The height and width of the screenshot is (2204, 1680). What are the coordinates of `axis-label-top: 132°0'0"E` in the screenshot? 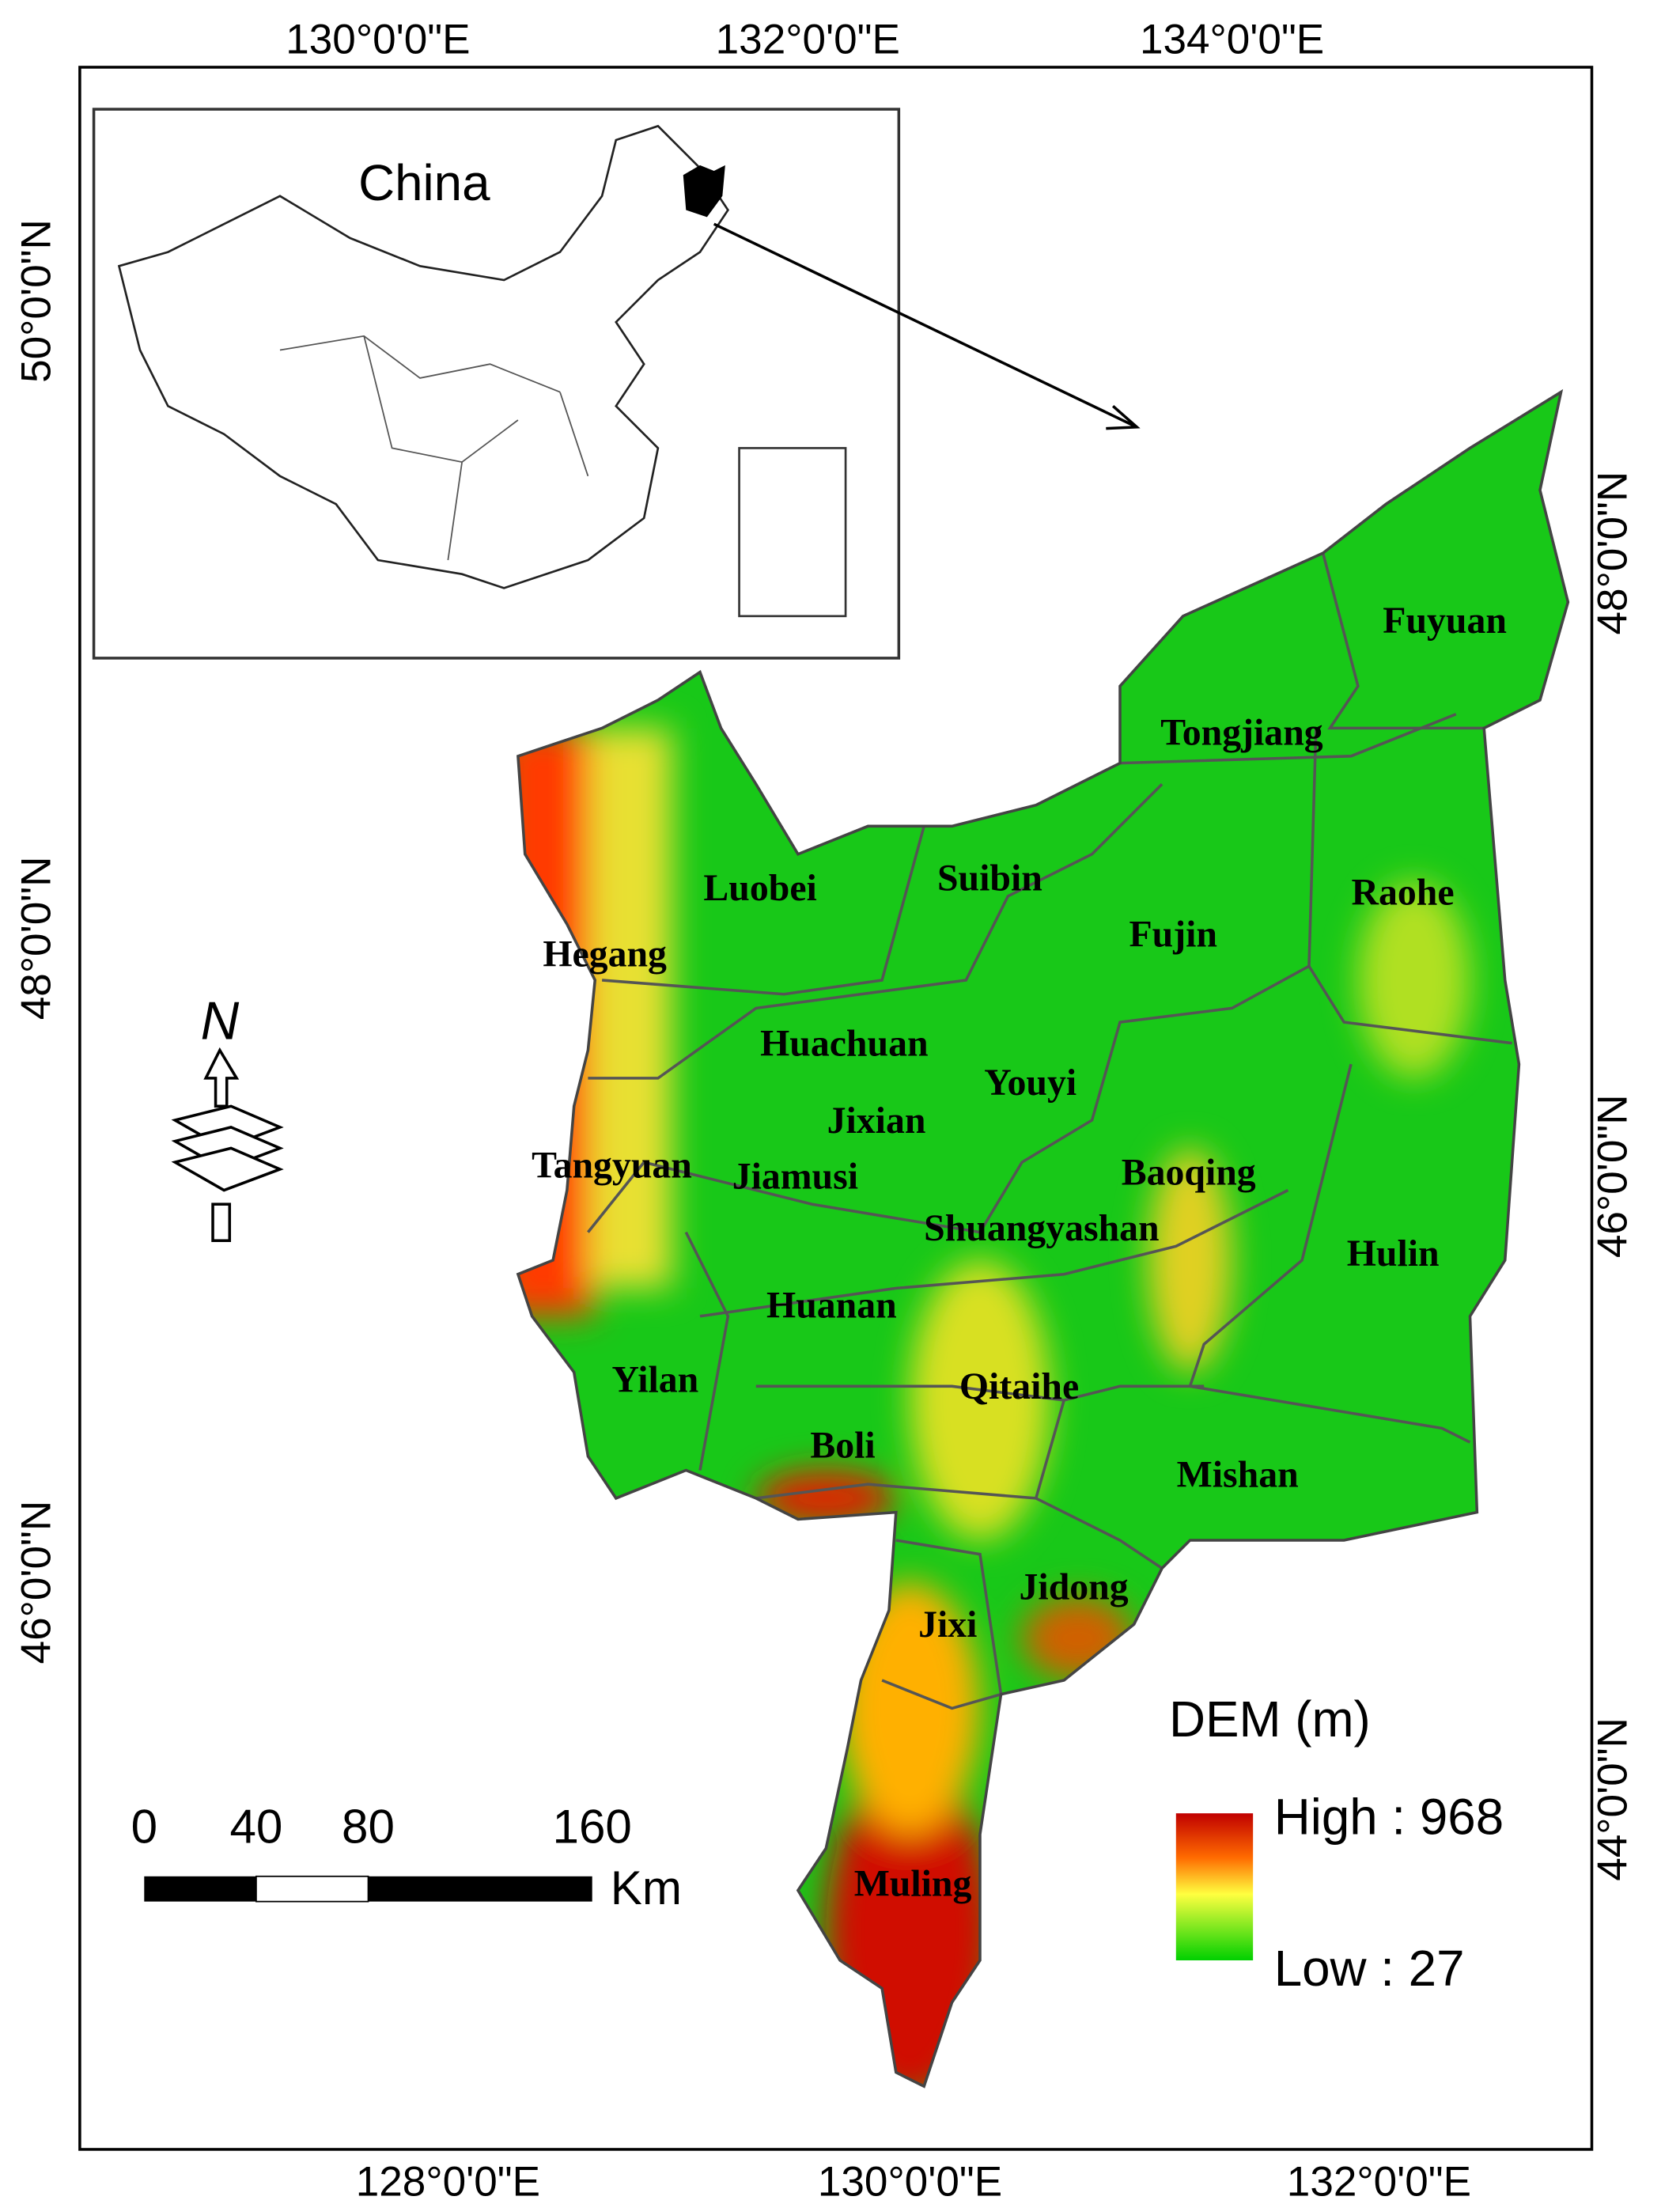 It's located at (808, 39).